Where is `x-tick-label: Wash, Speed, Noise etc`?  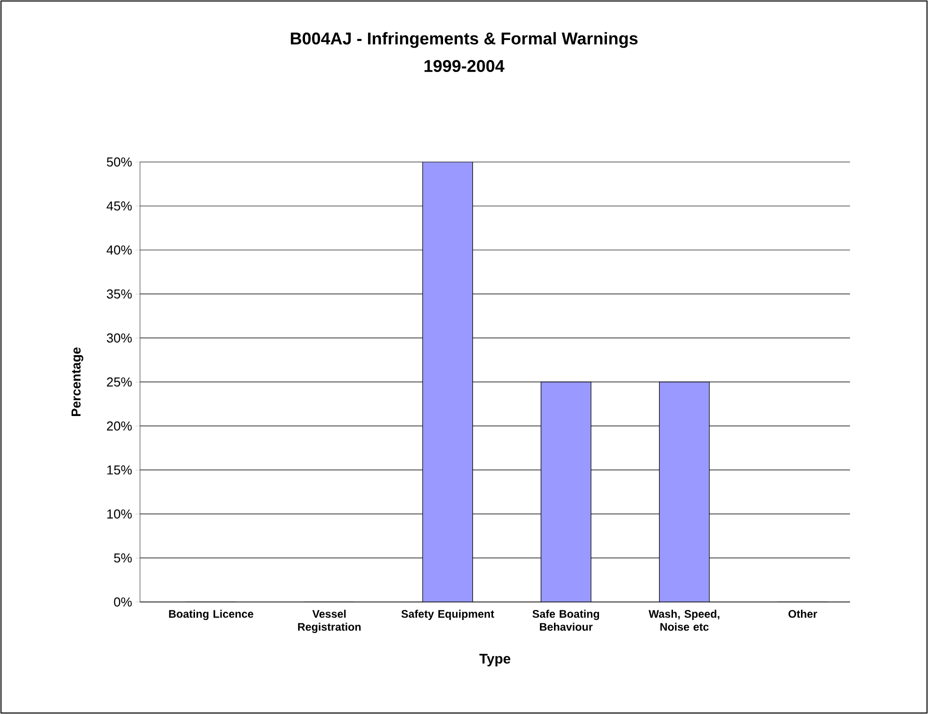 x-tick-label: Wash, Speed, Noise etc is located at coordinates (684, 620).